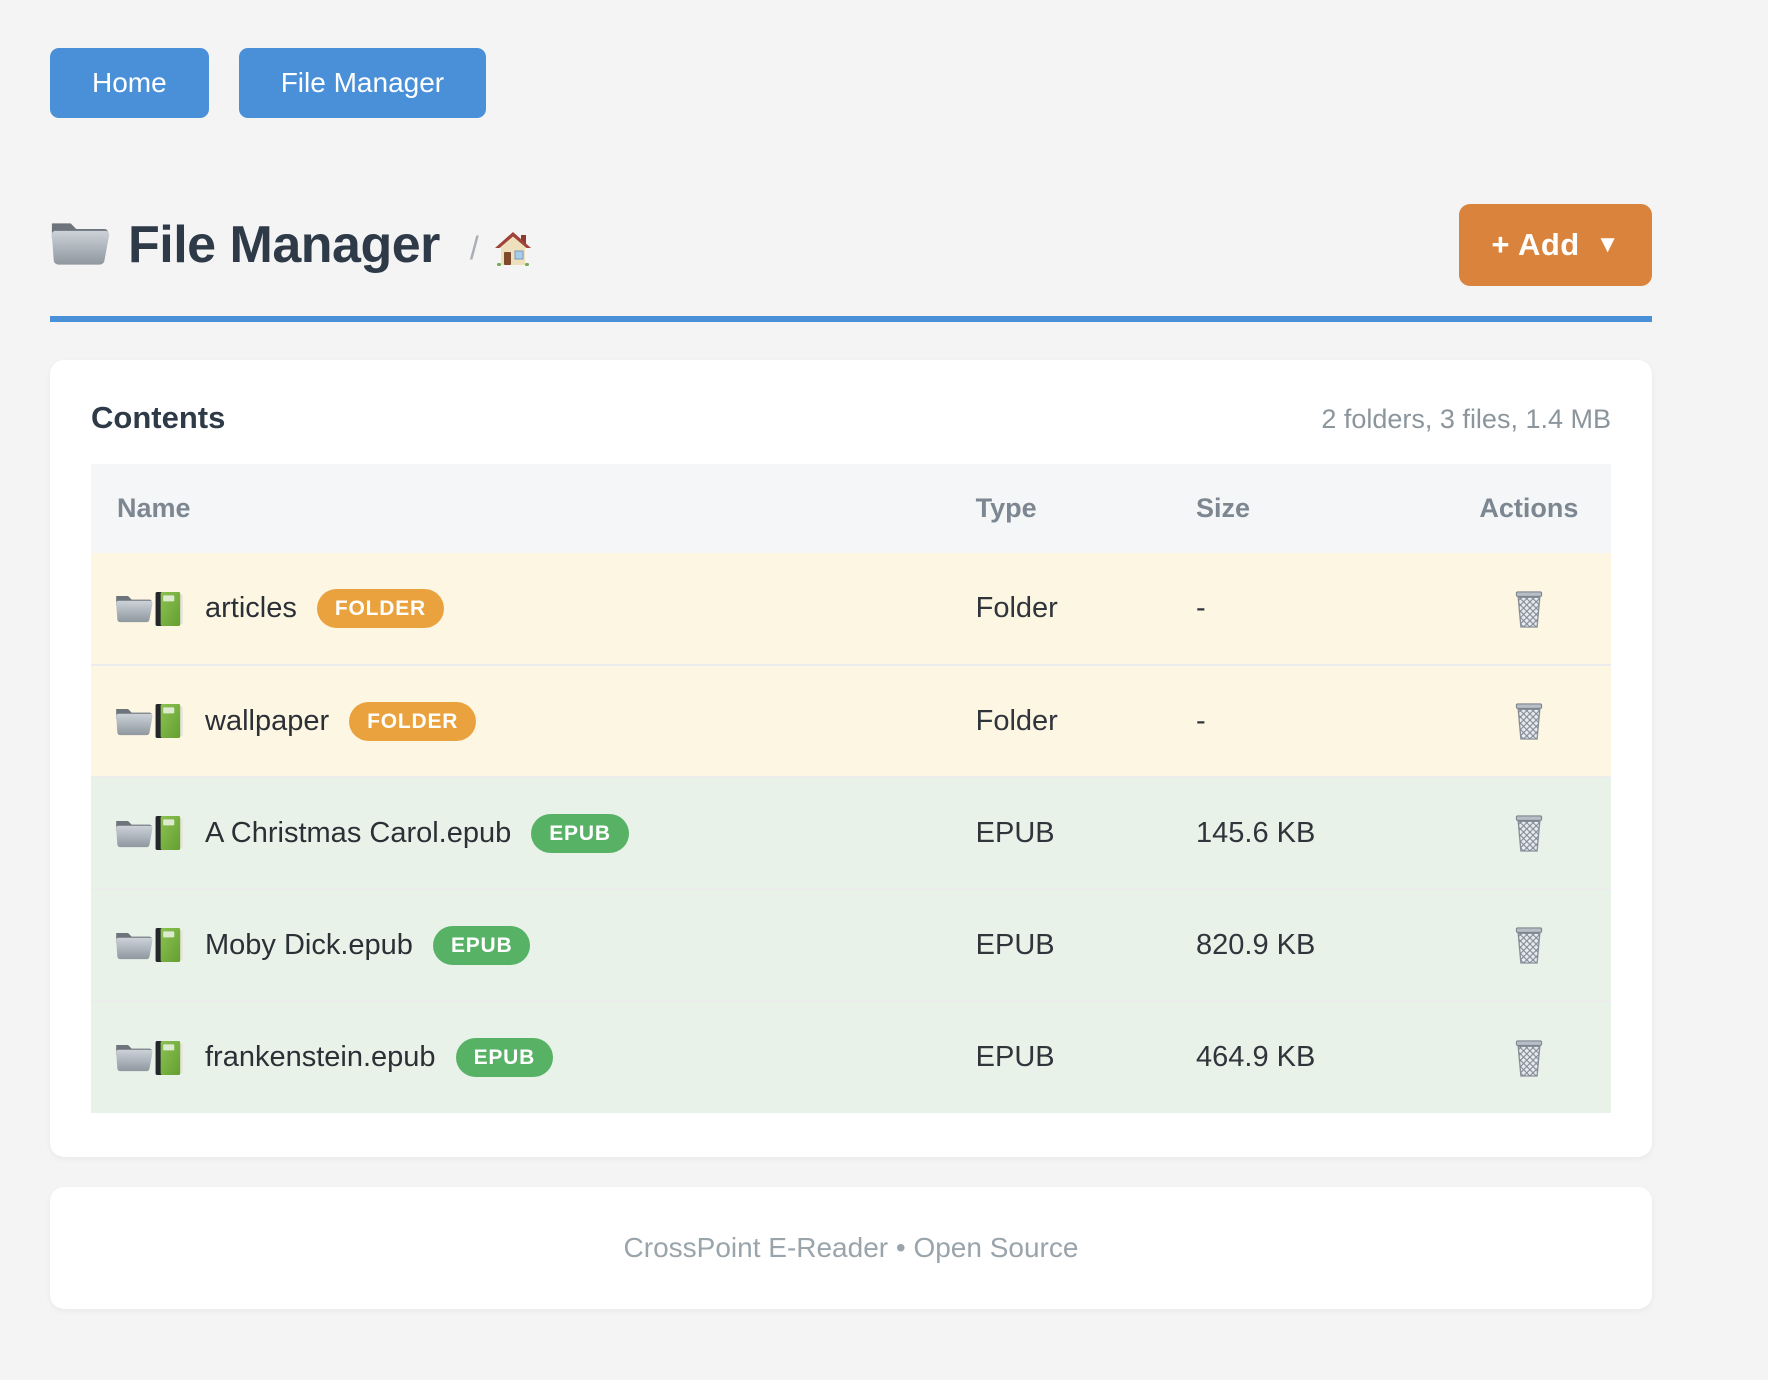  I want to click on column-header-size: Size, so click(1321, 508).